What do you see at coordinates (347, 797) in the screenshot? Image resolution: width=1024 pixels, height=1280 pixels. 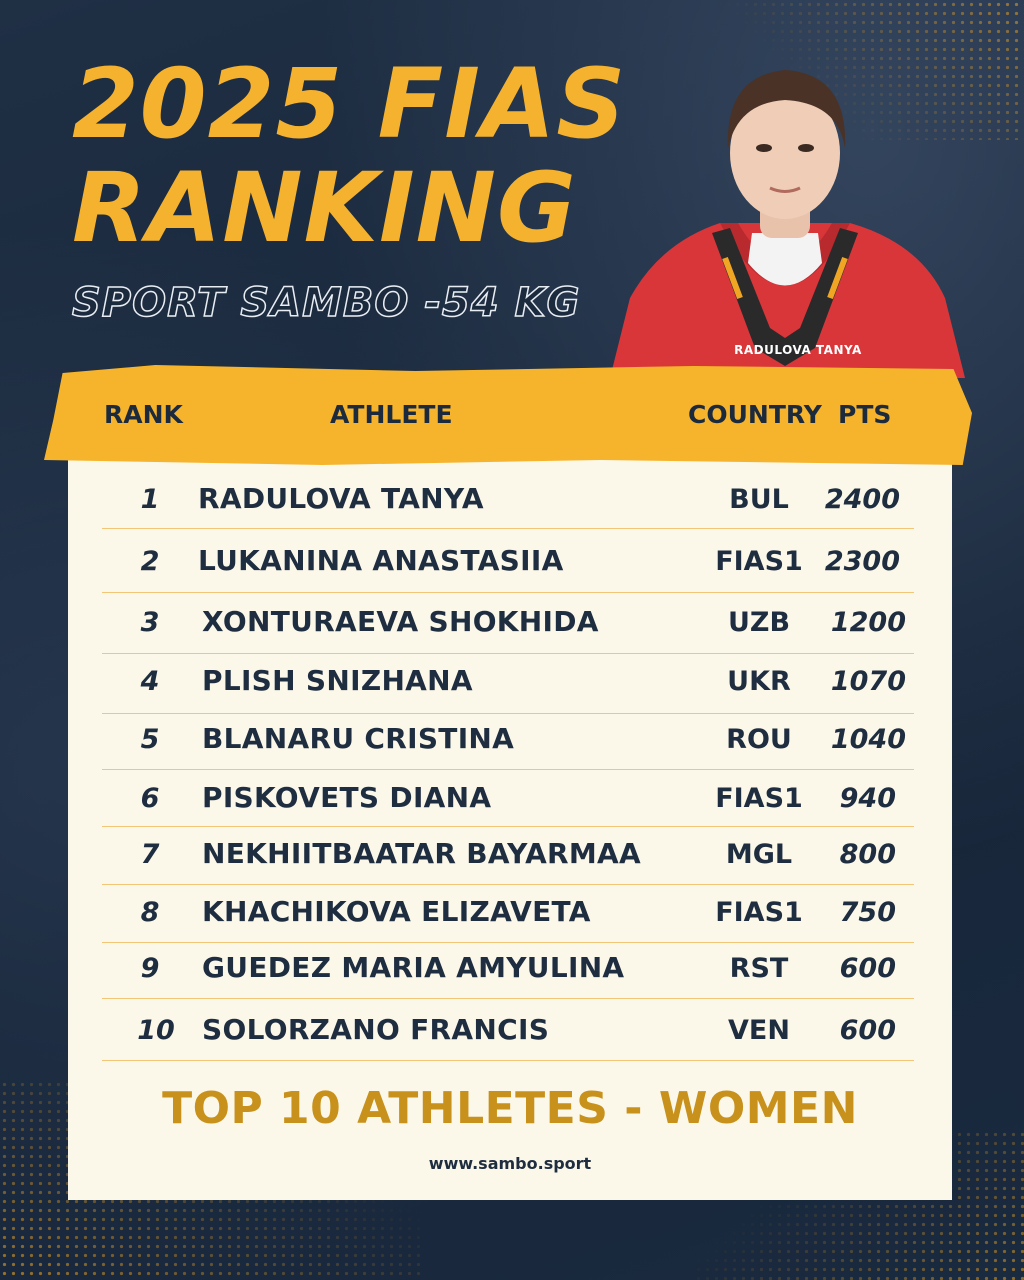 I see `athlete-cell: PISKOVETS DIANA` at bounding box center [347, 797].